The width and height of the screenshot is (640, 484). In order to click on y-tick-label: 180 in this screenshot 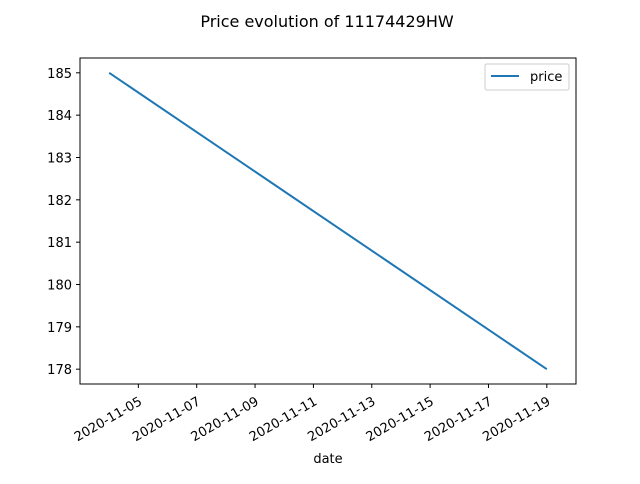, I will do `click(59, 286)`.